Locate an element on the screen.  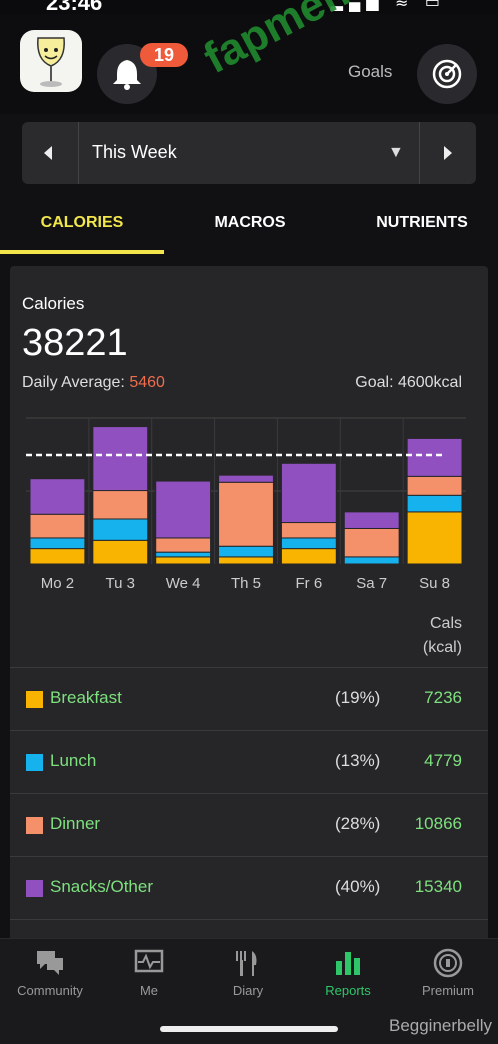
chevron-left-icon is located at coordinates (48, 153).